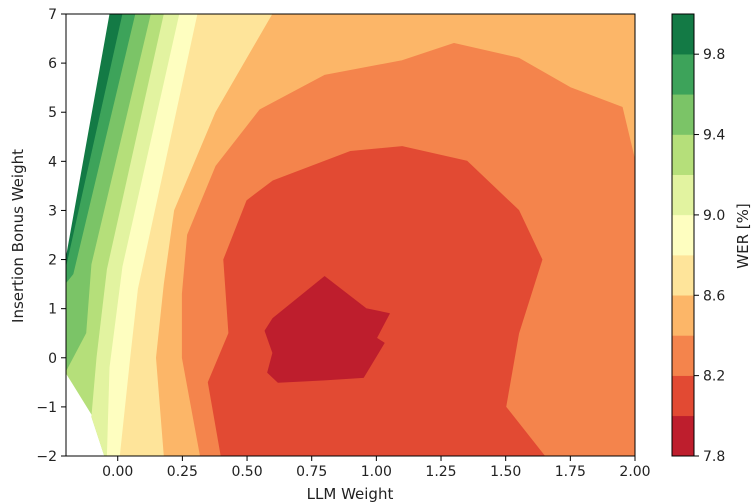 This screenshot has height=504, width=752. What do you see at coordinates (52, 15) in the screenshot?
I see `y-tick-label: 7` at bounding box center [52, 15].